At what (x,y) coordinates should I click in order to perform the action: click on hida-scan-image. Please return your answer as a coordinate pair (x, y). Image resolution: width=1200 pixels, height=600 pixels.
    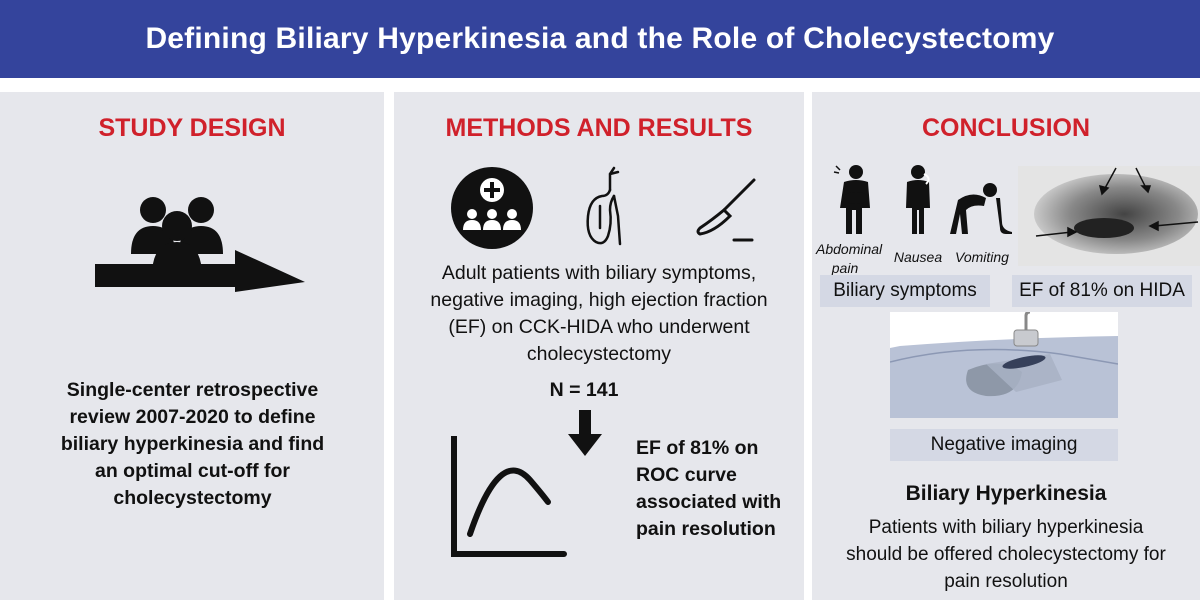
    Looking at the image, I should click on (1109, 216).